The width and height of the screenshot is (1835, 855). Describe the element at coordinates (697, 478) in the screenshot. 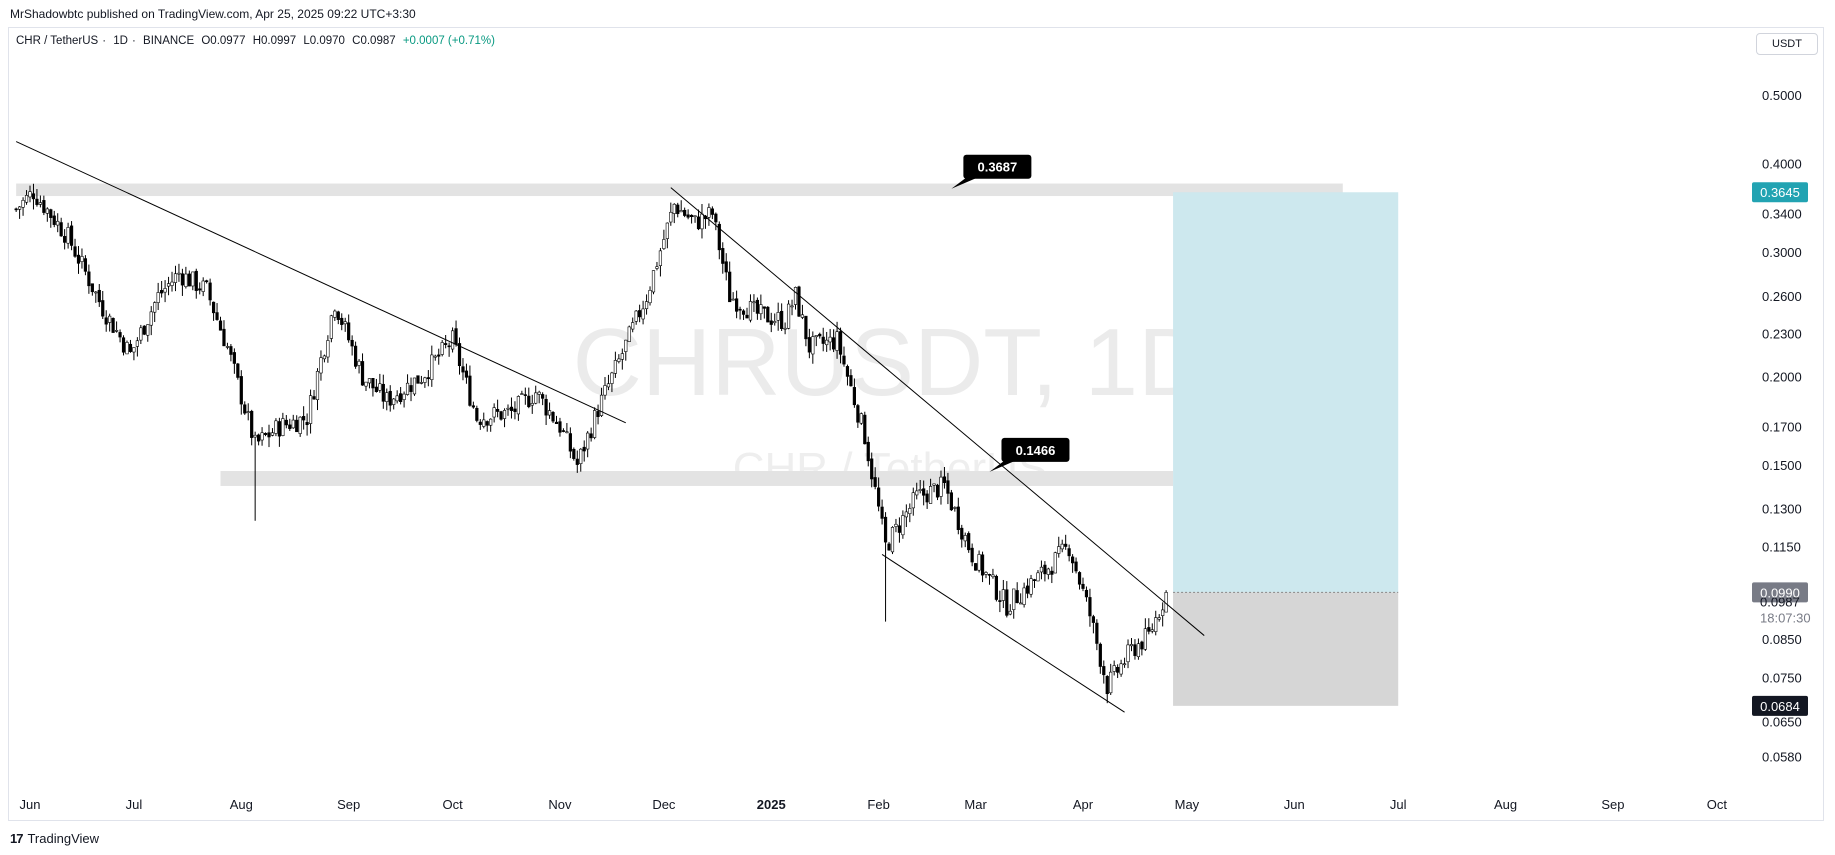

I see `support-zone` at that location.